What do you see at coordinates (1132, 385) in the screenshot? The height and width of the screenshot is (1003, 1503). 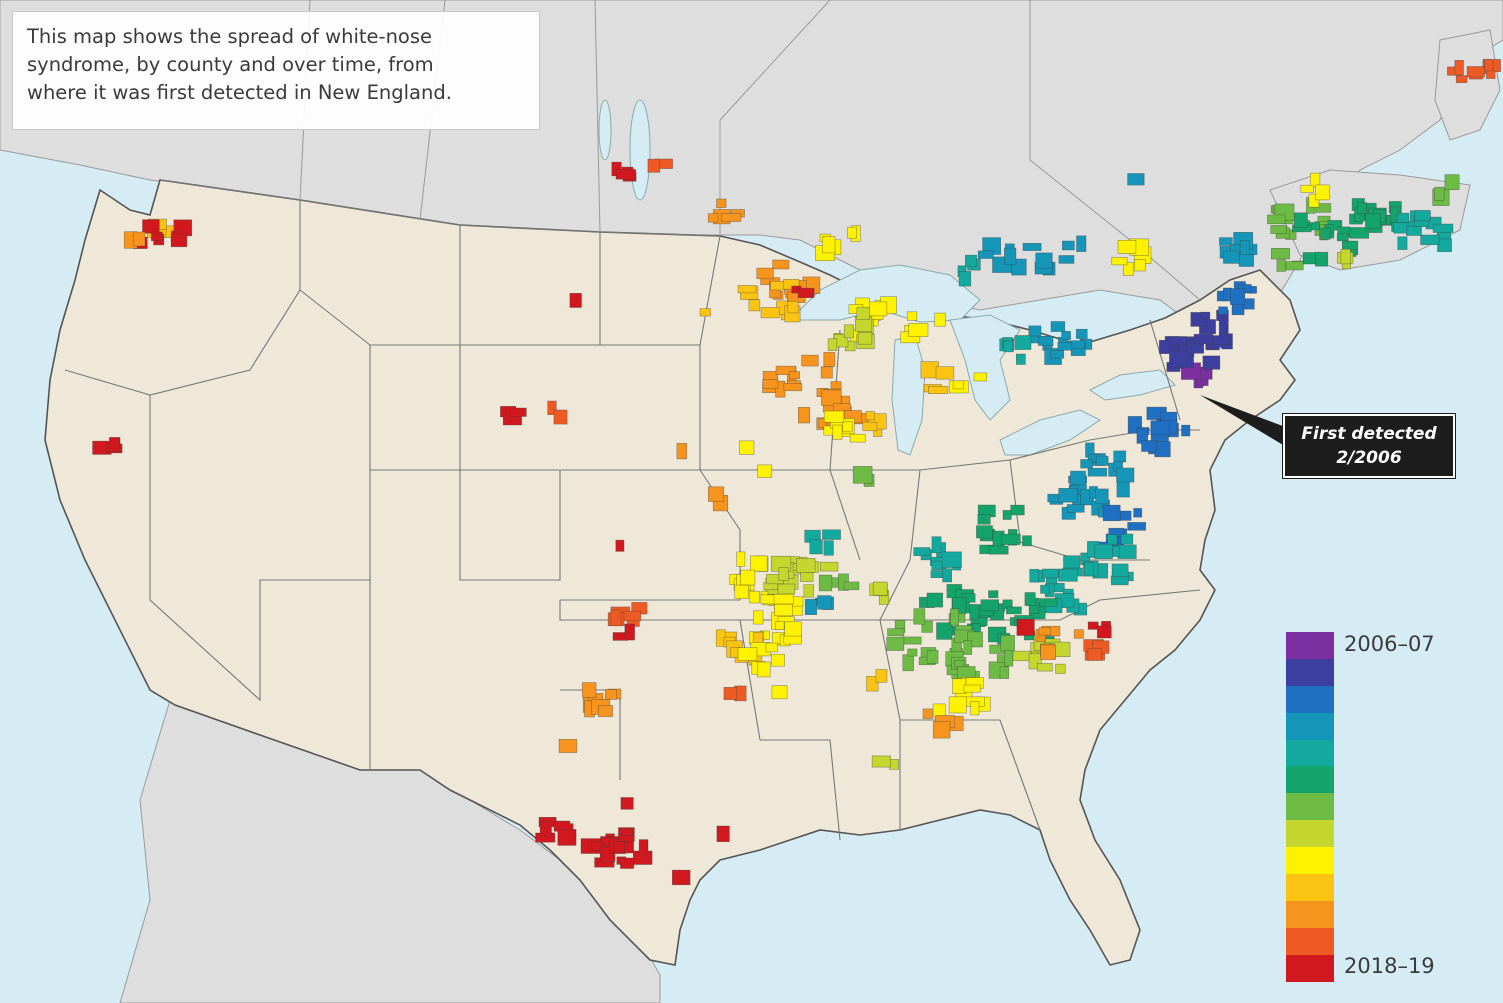 I see `lake-ontario` at bounding box center [1132, 385].